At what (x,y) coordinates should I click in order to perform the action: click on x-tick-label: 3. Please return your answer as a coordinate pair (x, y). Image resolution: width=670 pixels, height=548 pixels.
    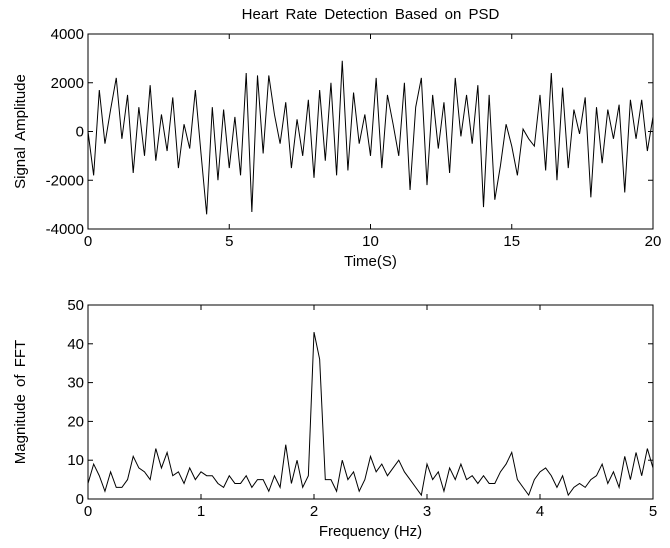
    Looking at the image, I should click on (427, 511).